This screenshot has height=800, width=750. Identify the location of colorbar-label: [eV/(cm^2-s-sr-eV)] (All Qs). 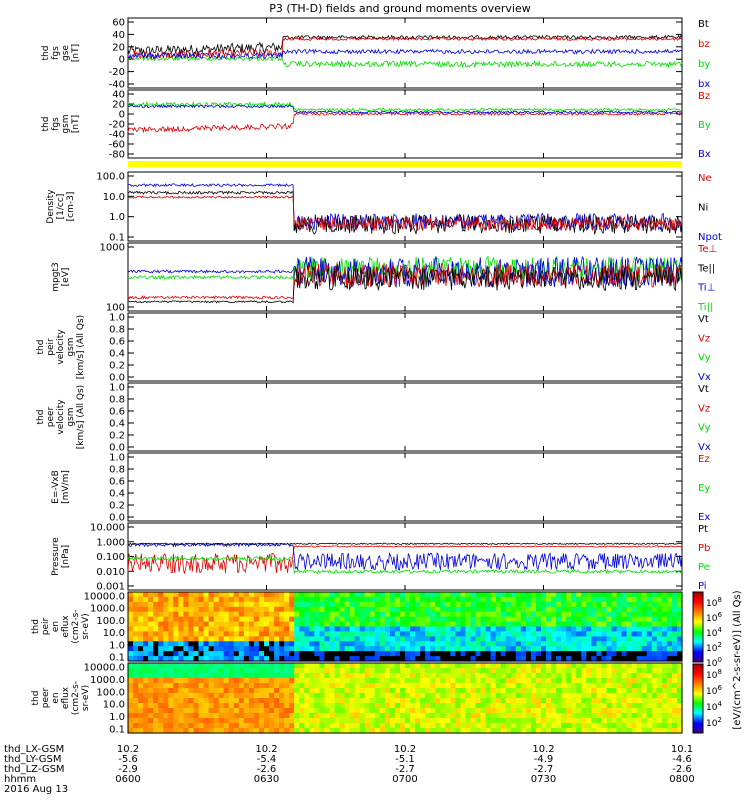
(737, 659).